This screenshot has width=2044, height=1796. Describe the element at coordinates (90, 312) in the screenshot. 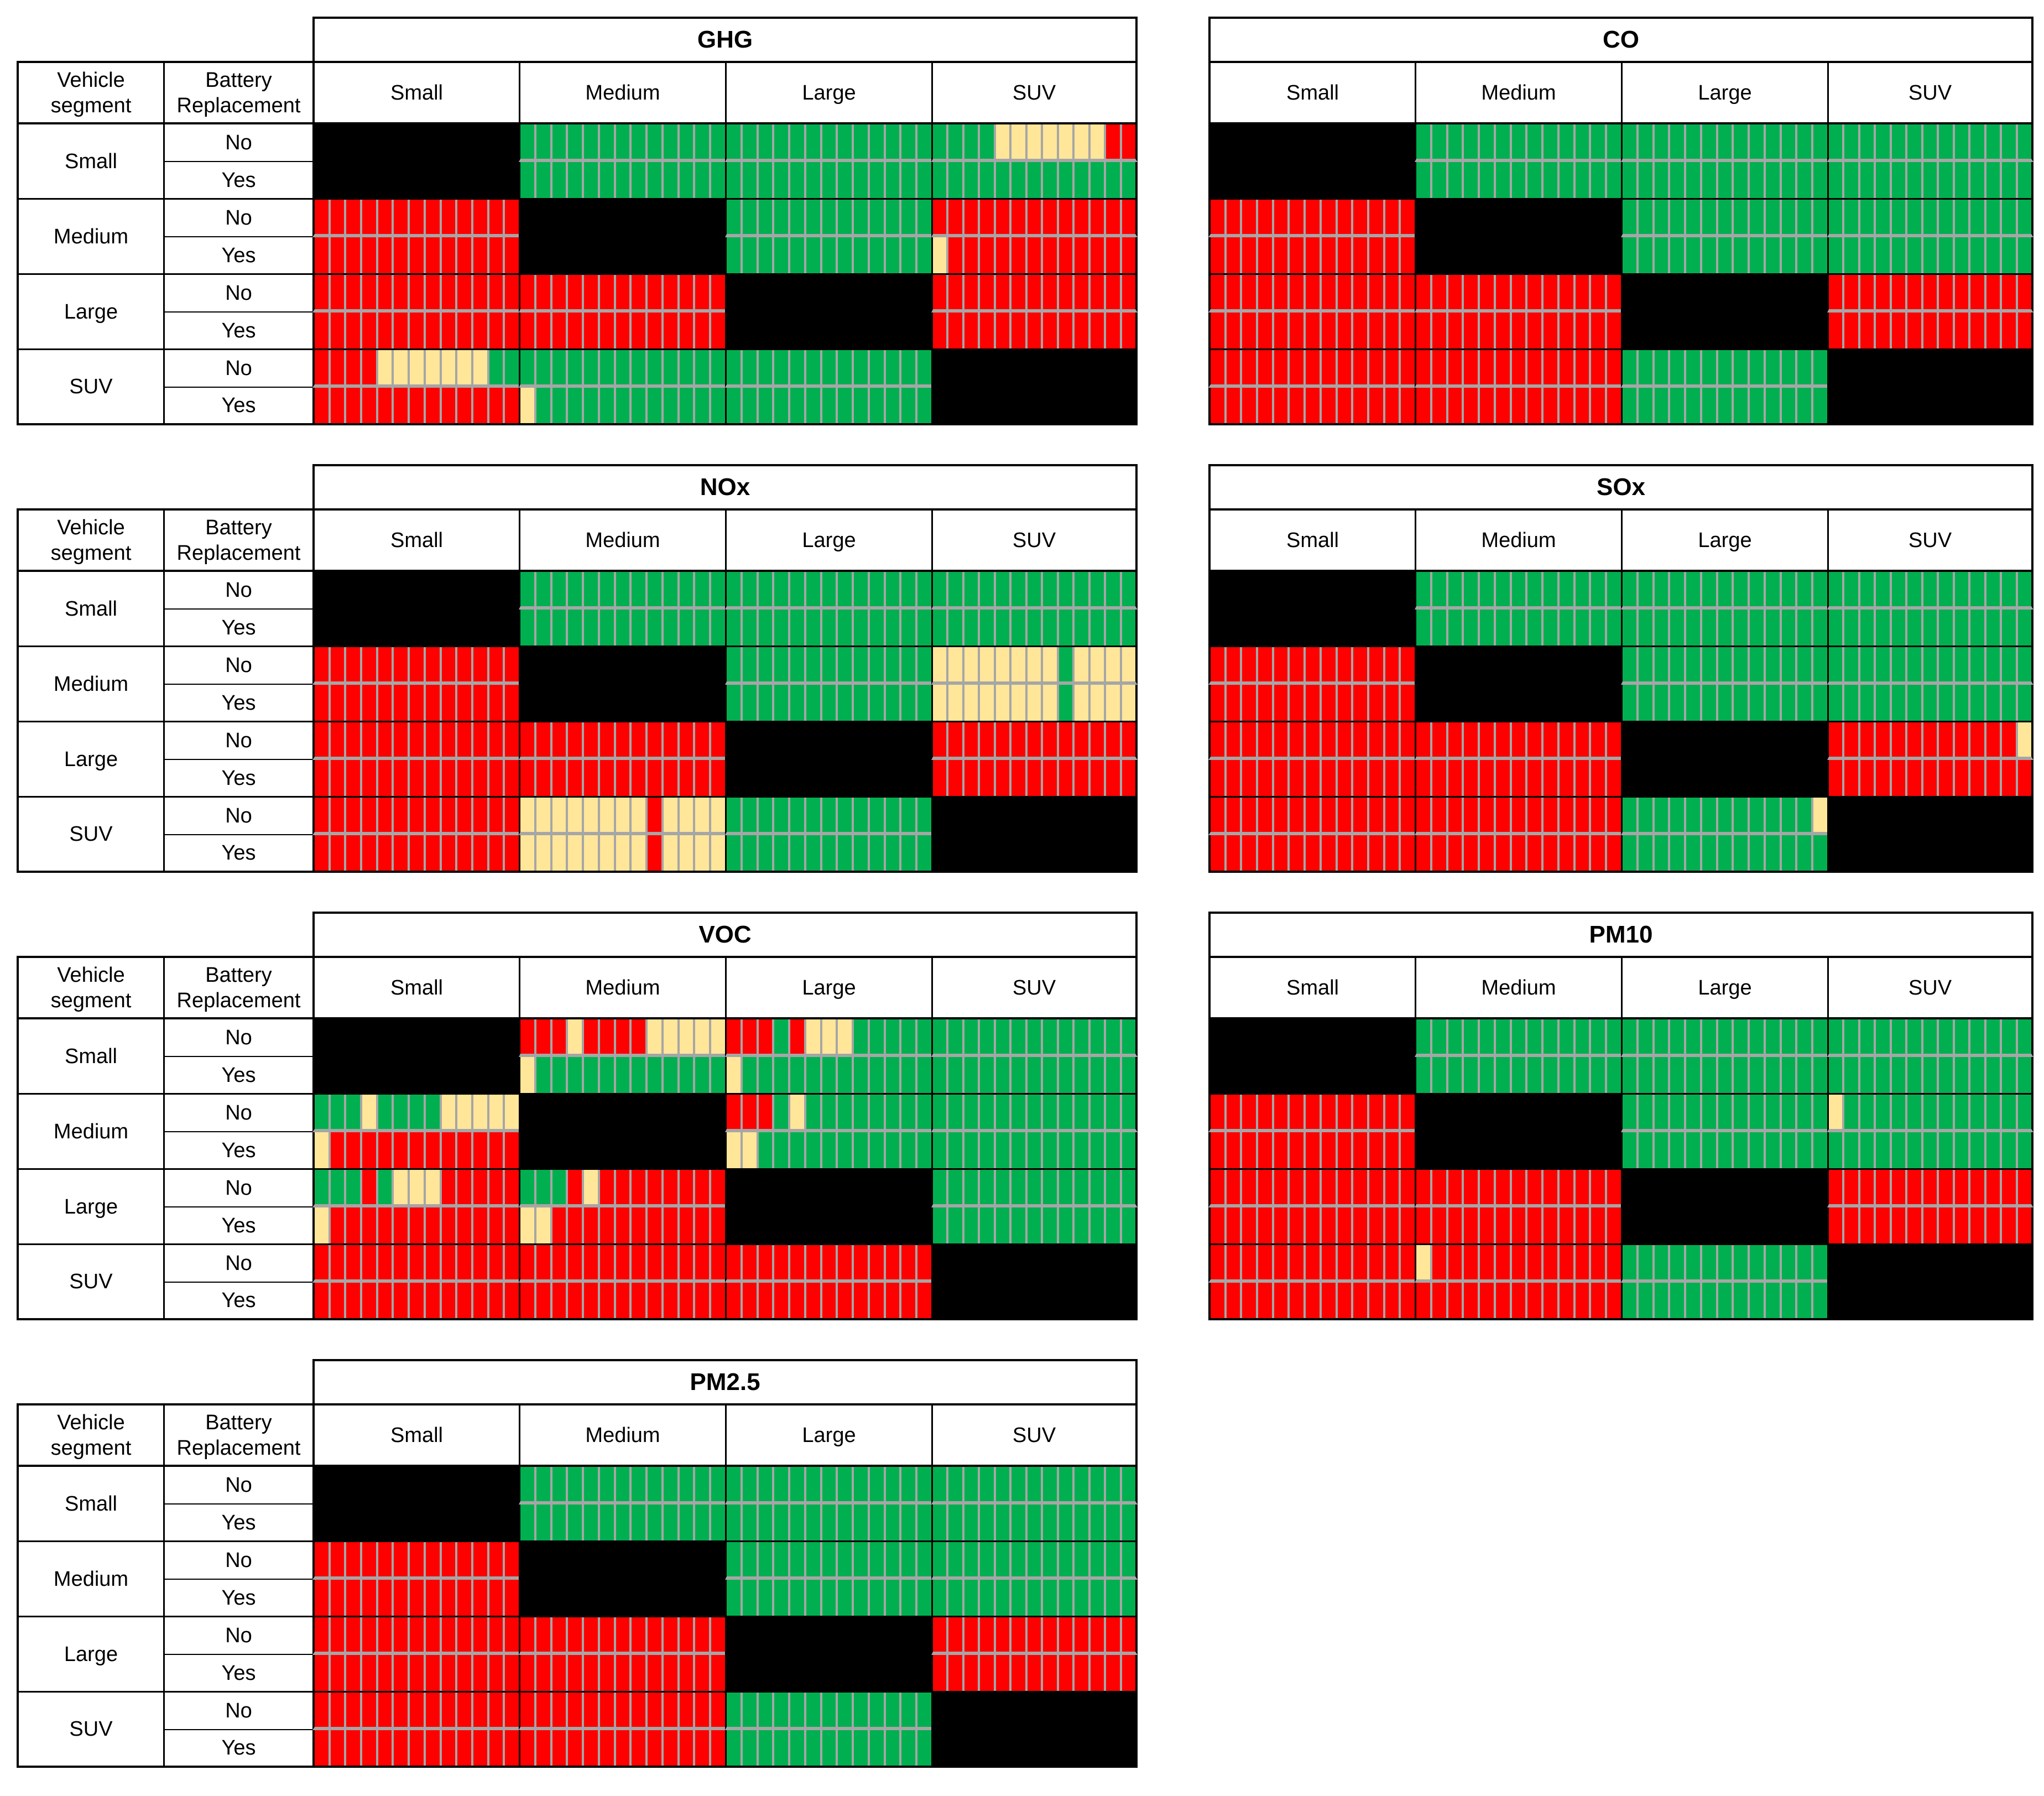

I see `row-label-segment-large: Large` at that location.